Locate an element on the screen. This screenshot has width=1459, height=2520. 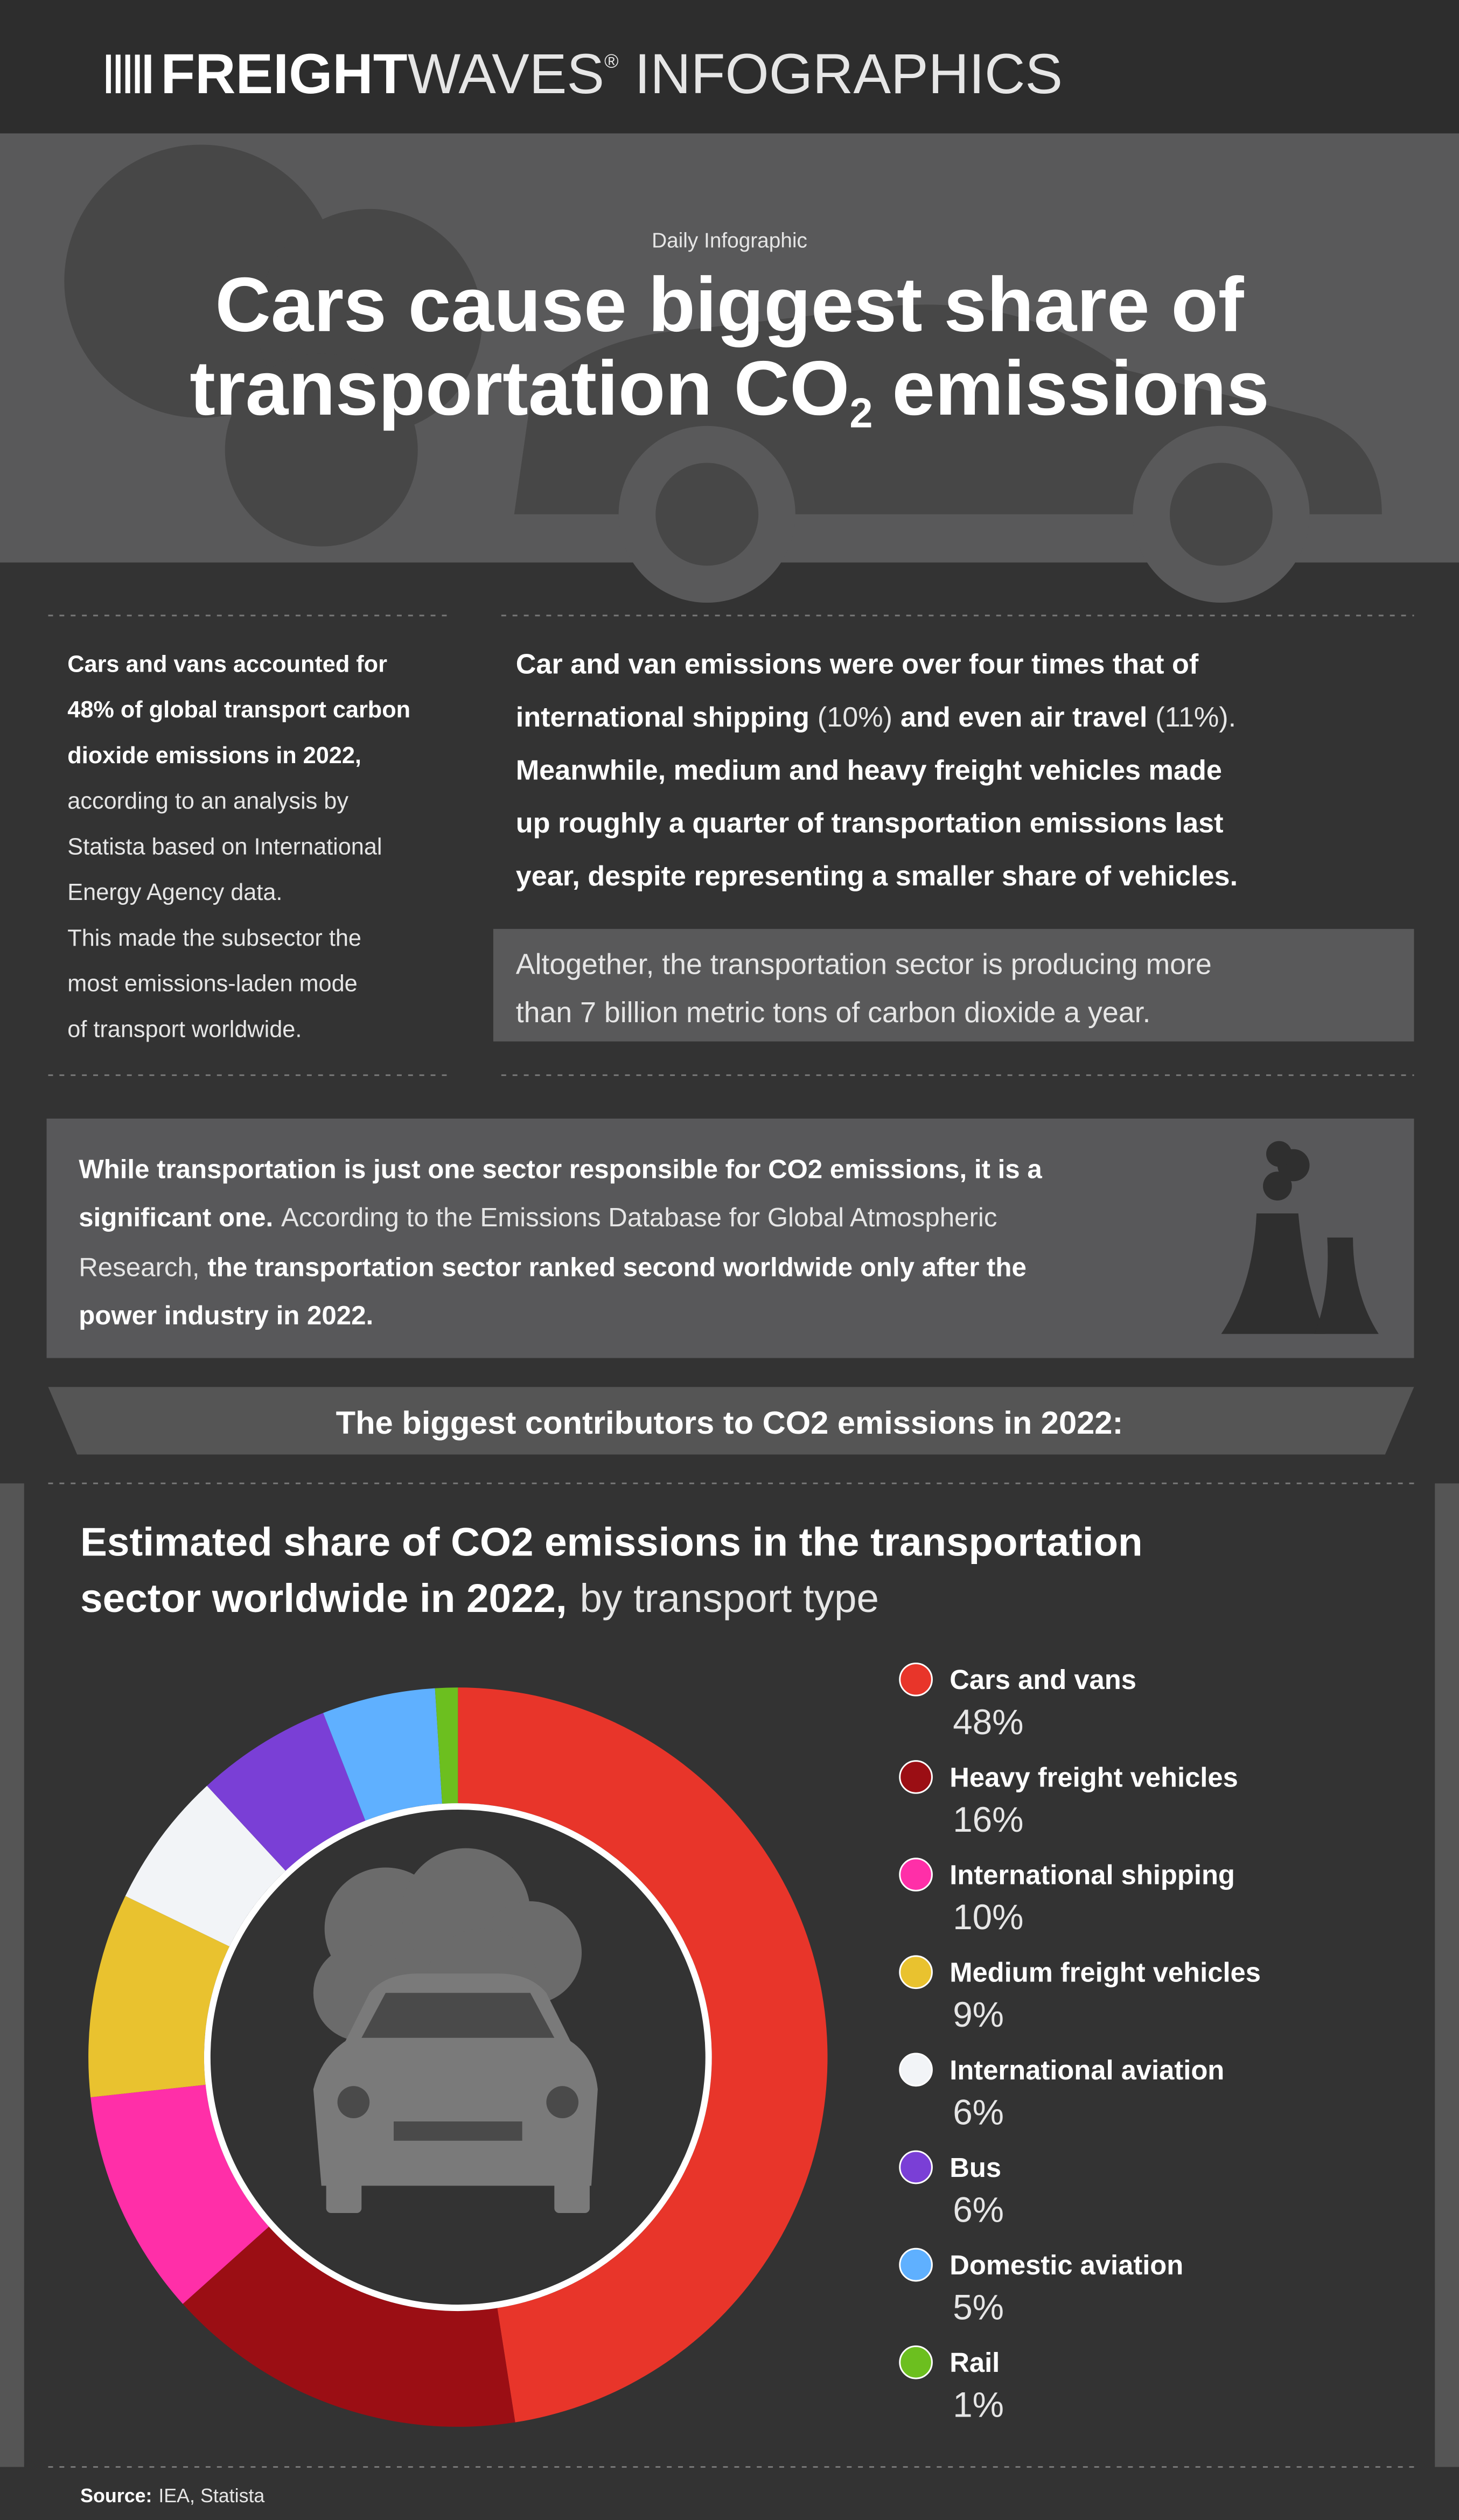
title-line: Cars cause biggest share of is located at coordinates (729, 305).